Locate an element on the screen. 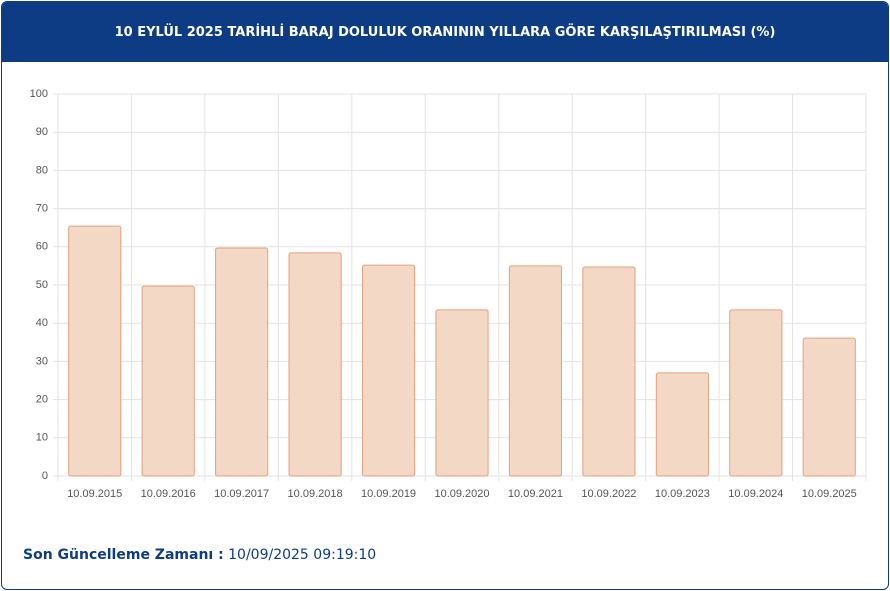 This screenshot has height=591, width=890. y-tick-label: 0 is located at coordinates (45, 476).